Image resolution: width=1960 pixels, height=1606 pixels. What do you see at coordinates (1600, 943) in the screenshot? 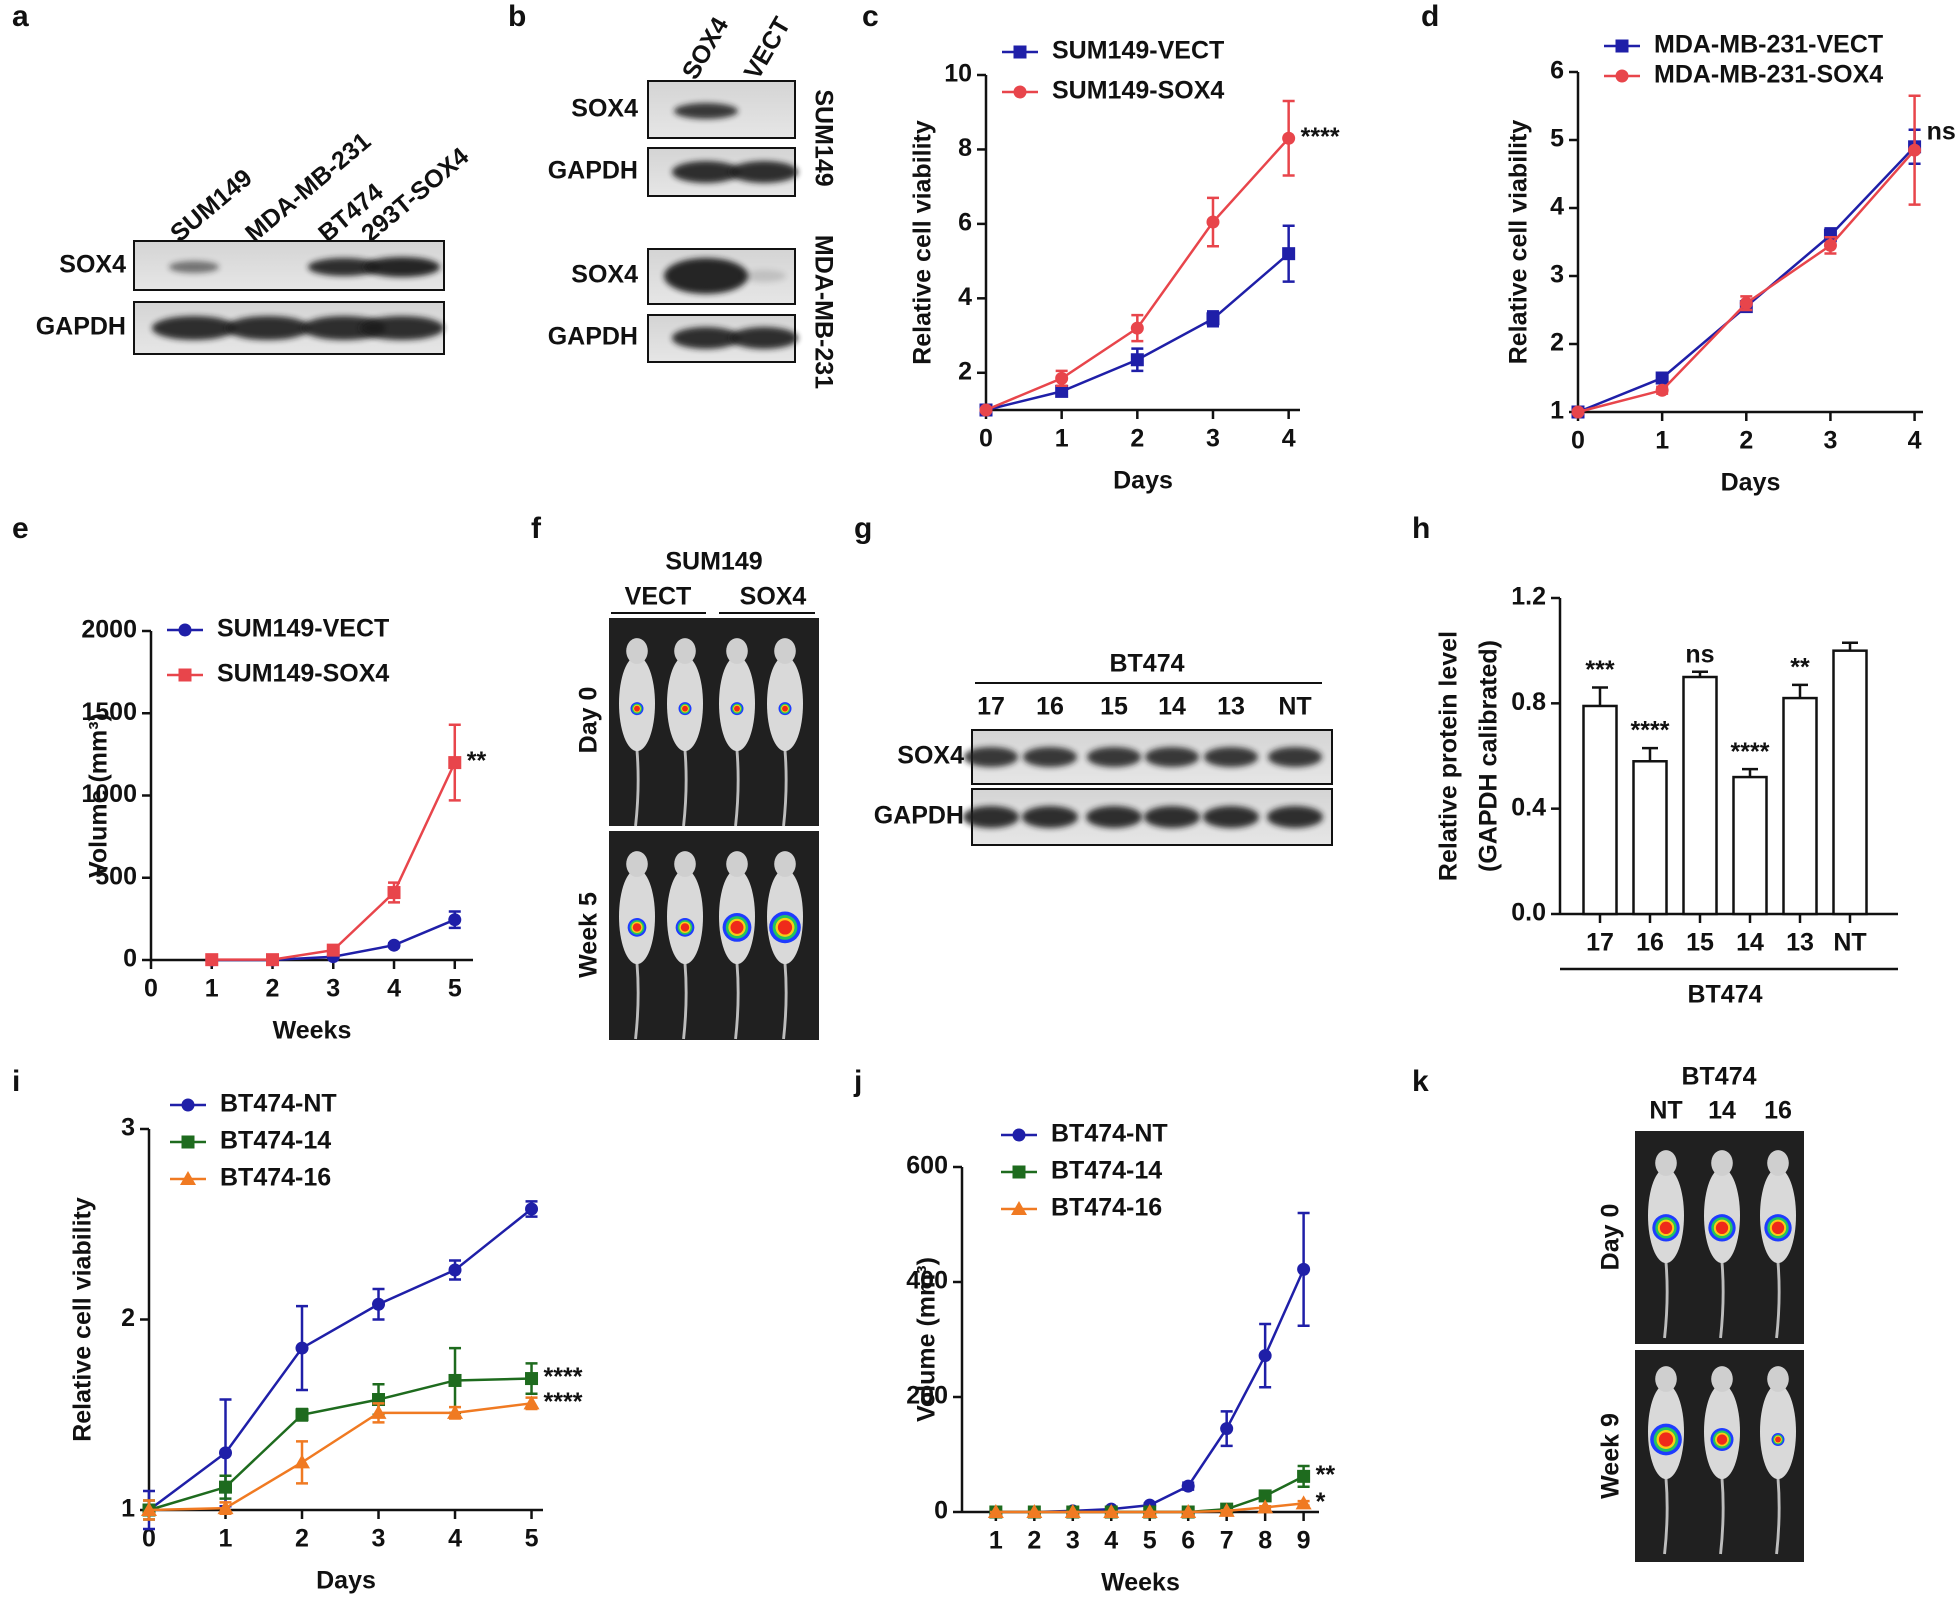
I see `x-tick-label: 17` at bounding box center [1600, 943].